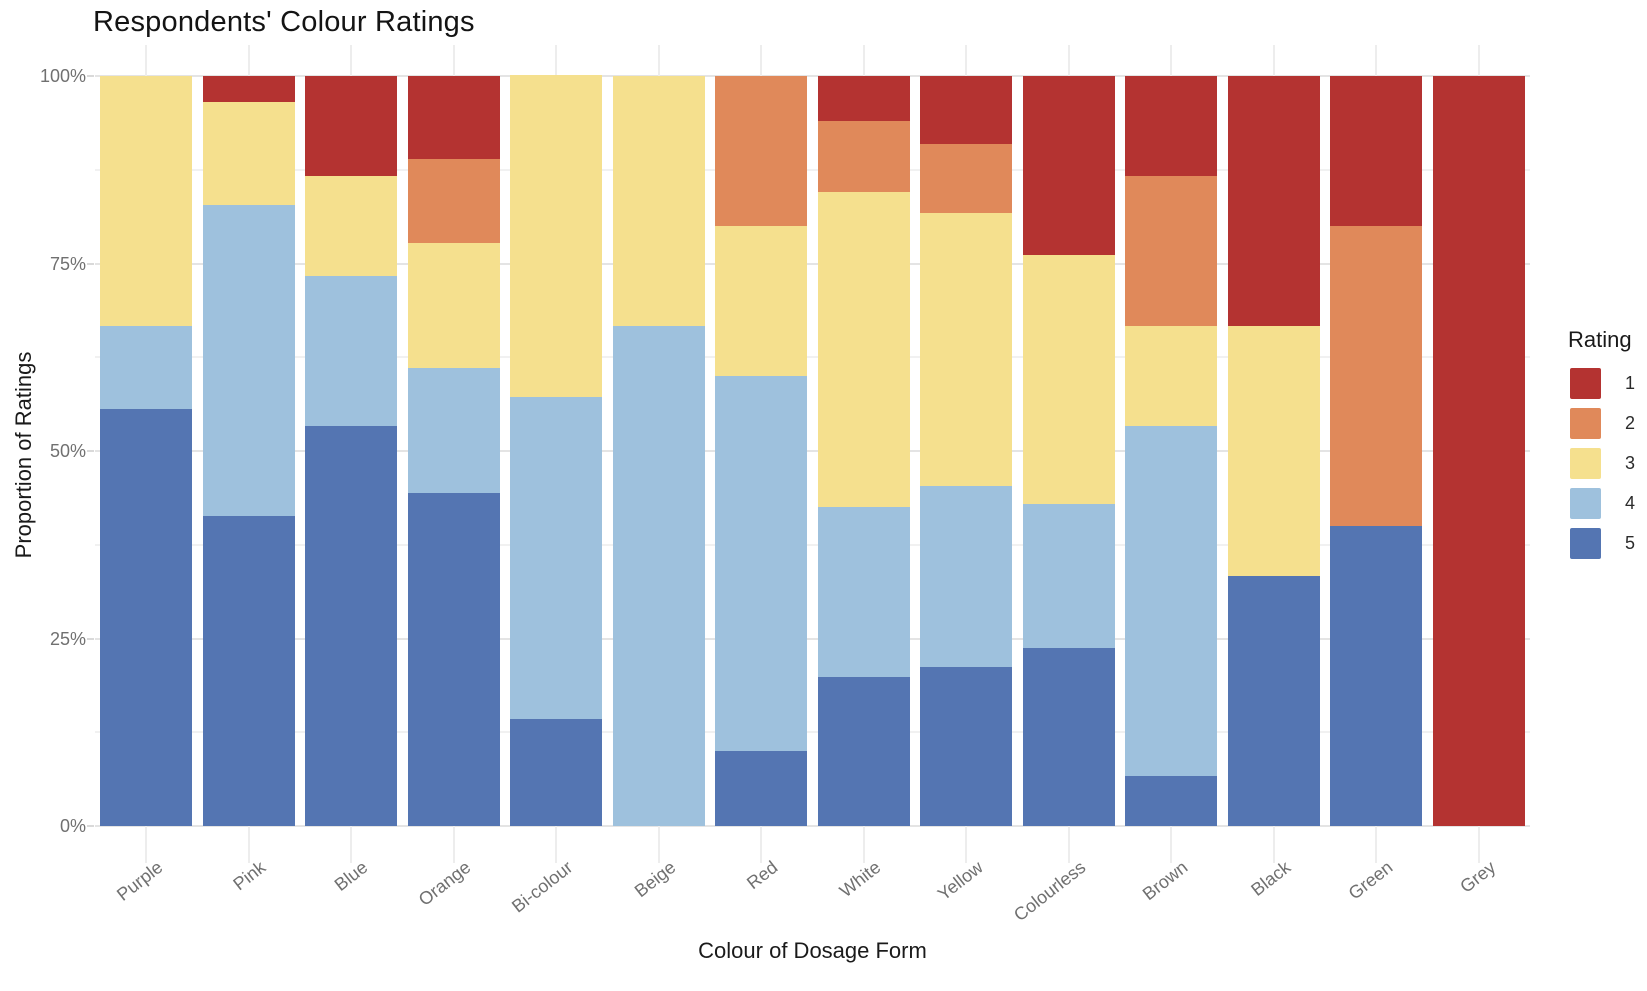 Image resolution: width=1647 pixels, height=991 pixels. What do you see at coordinates (1630, 543) in the screenshot?
I see `legend-label-5: 5` at bounding box center [1630, 543].